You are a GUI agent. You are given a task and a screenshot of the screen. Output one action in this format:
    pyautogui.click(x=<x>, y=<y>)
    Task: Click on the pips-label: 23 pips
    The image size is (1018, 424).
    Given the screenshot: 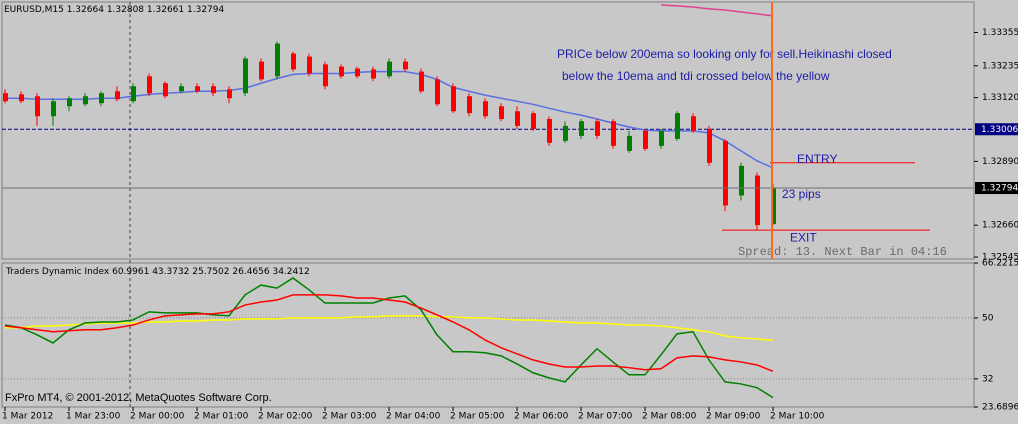 What is the action you would take?
    pyautogui.click(x=801, y=194)
    